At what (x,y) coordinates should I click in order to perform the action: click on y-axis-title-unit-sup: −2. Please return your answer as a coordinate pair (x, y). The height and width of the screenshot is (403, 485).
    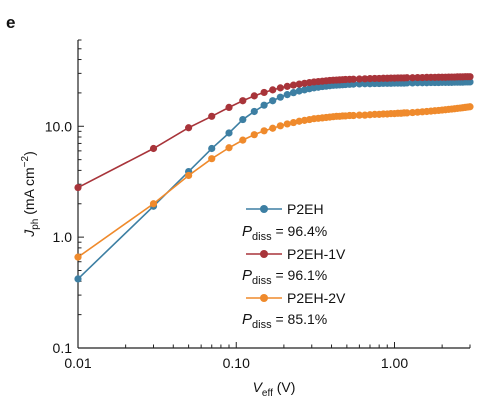
    Looking at the image, I should click on (25, 161).